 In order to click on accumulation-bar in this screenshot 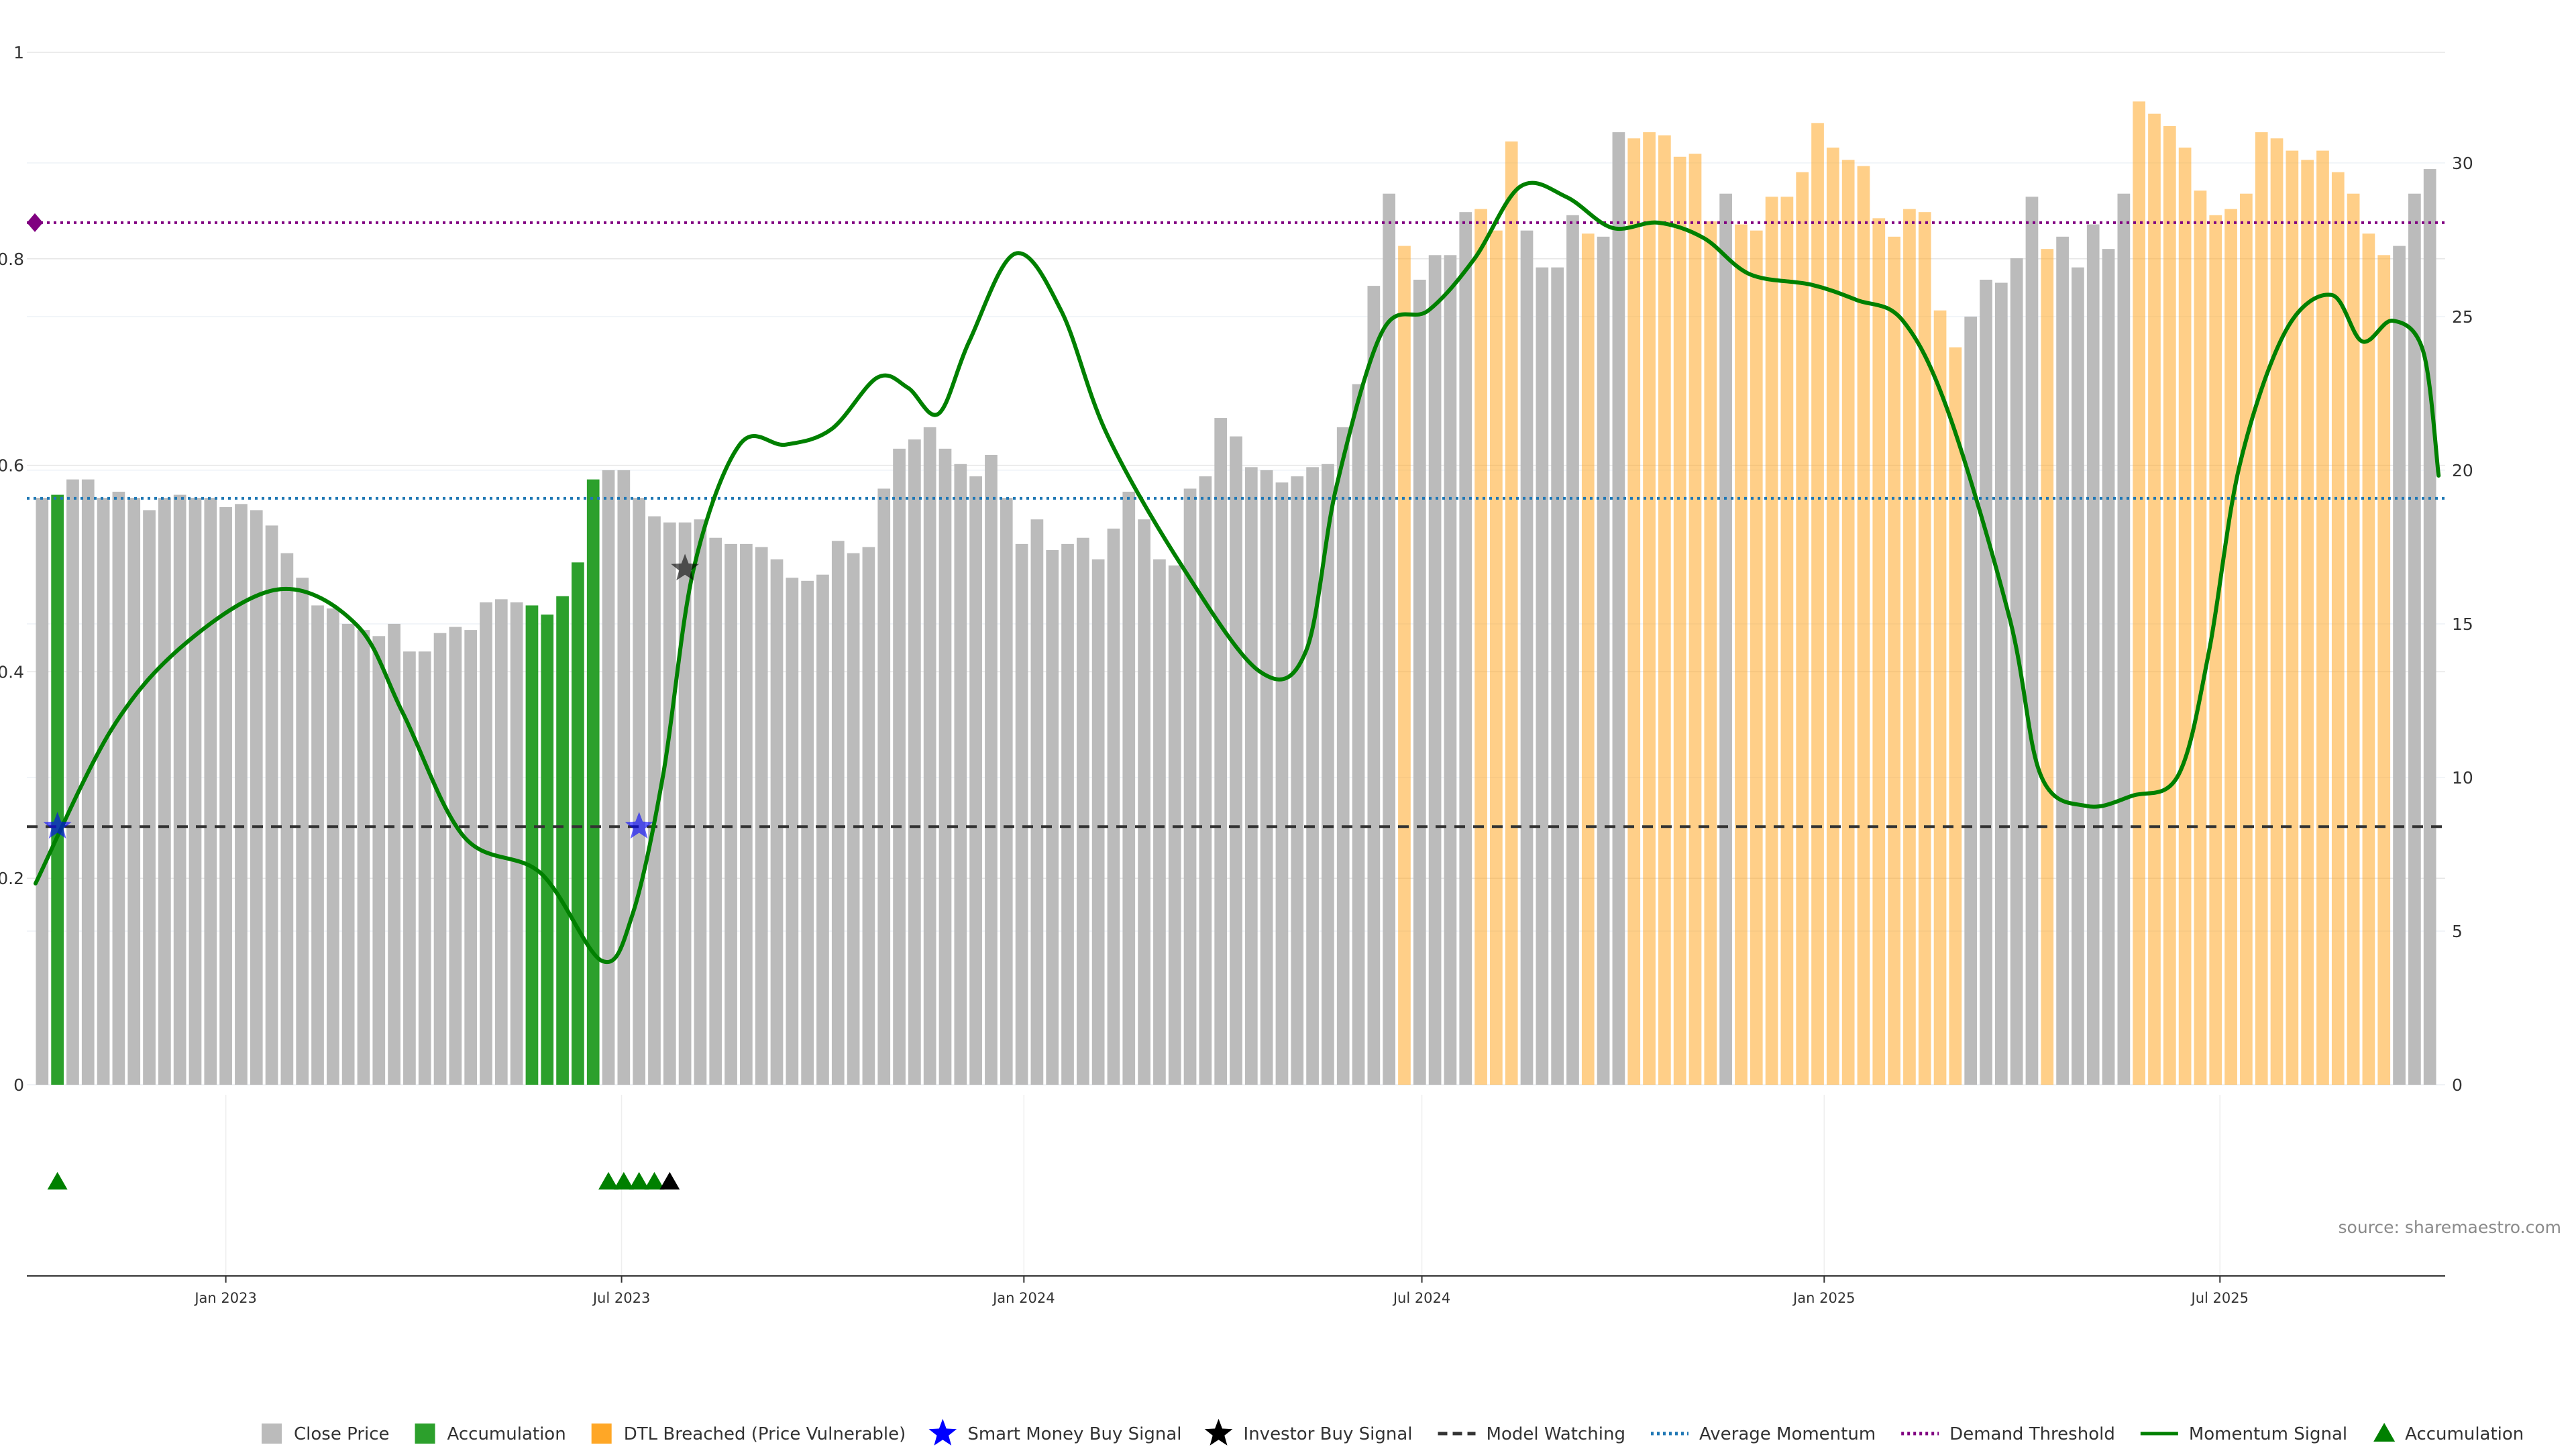, I will do `click(532, 845)`.